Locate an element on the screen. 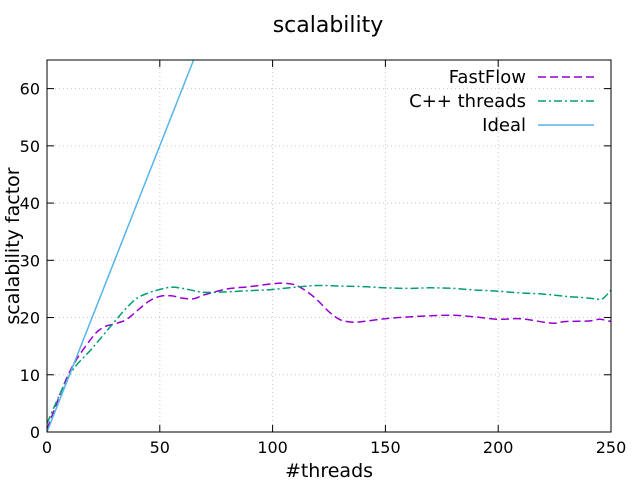  y-tick-label: 0 is located at coordinates (35, 432).